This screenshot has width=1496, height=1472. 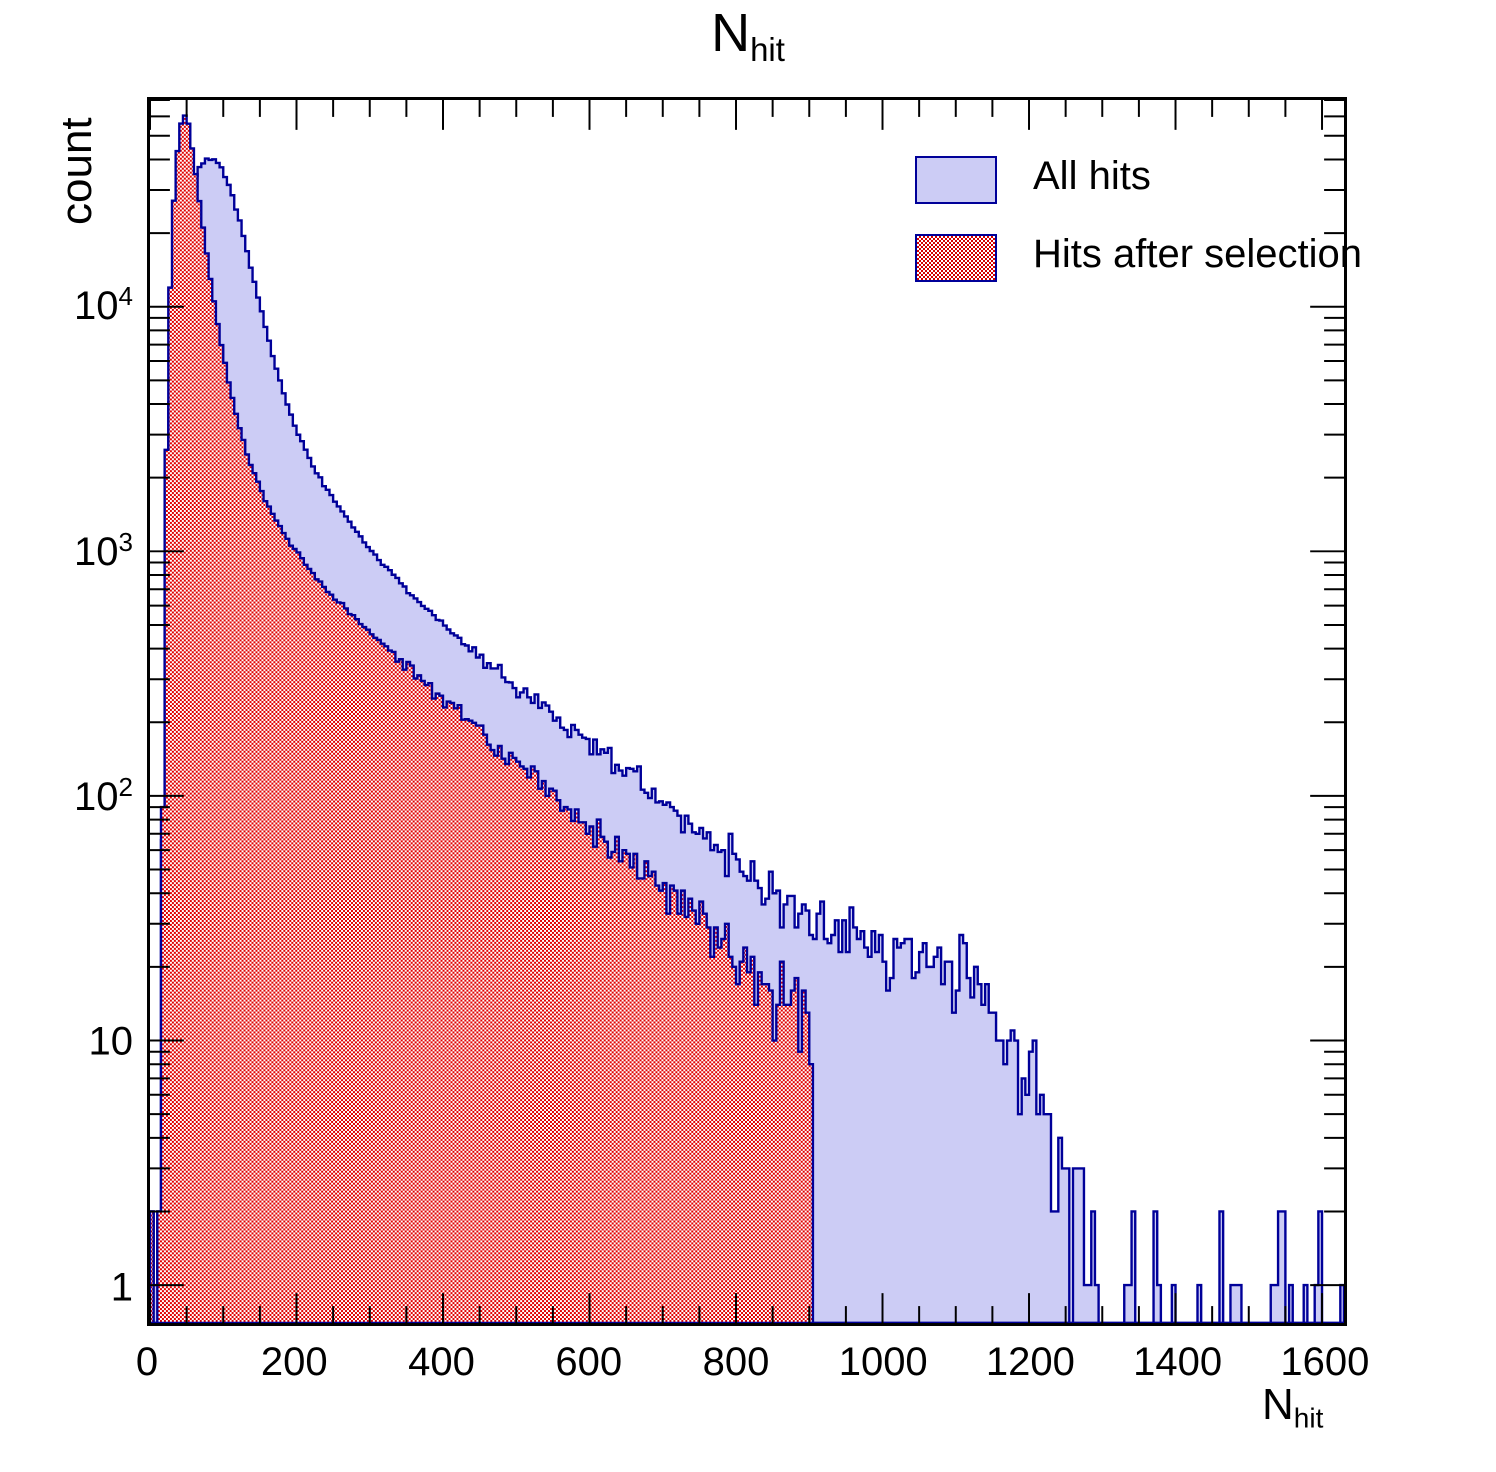 What do you see at coordinates (147, 1362) in the screenshot?
I see `x-tick-label-0: 0` at bounding box center [147, 1362].